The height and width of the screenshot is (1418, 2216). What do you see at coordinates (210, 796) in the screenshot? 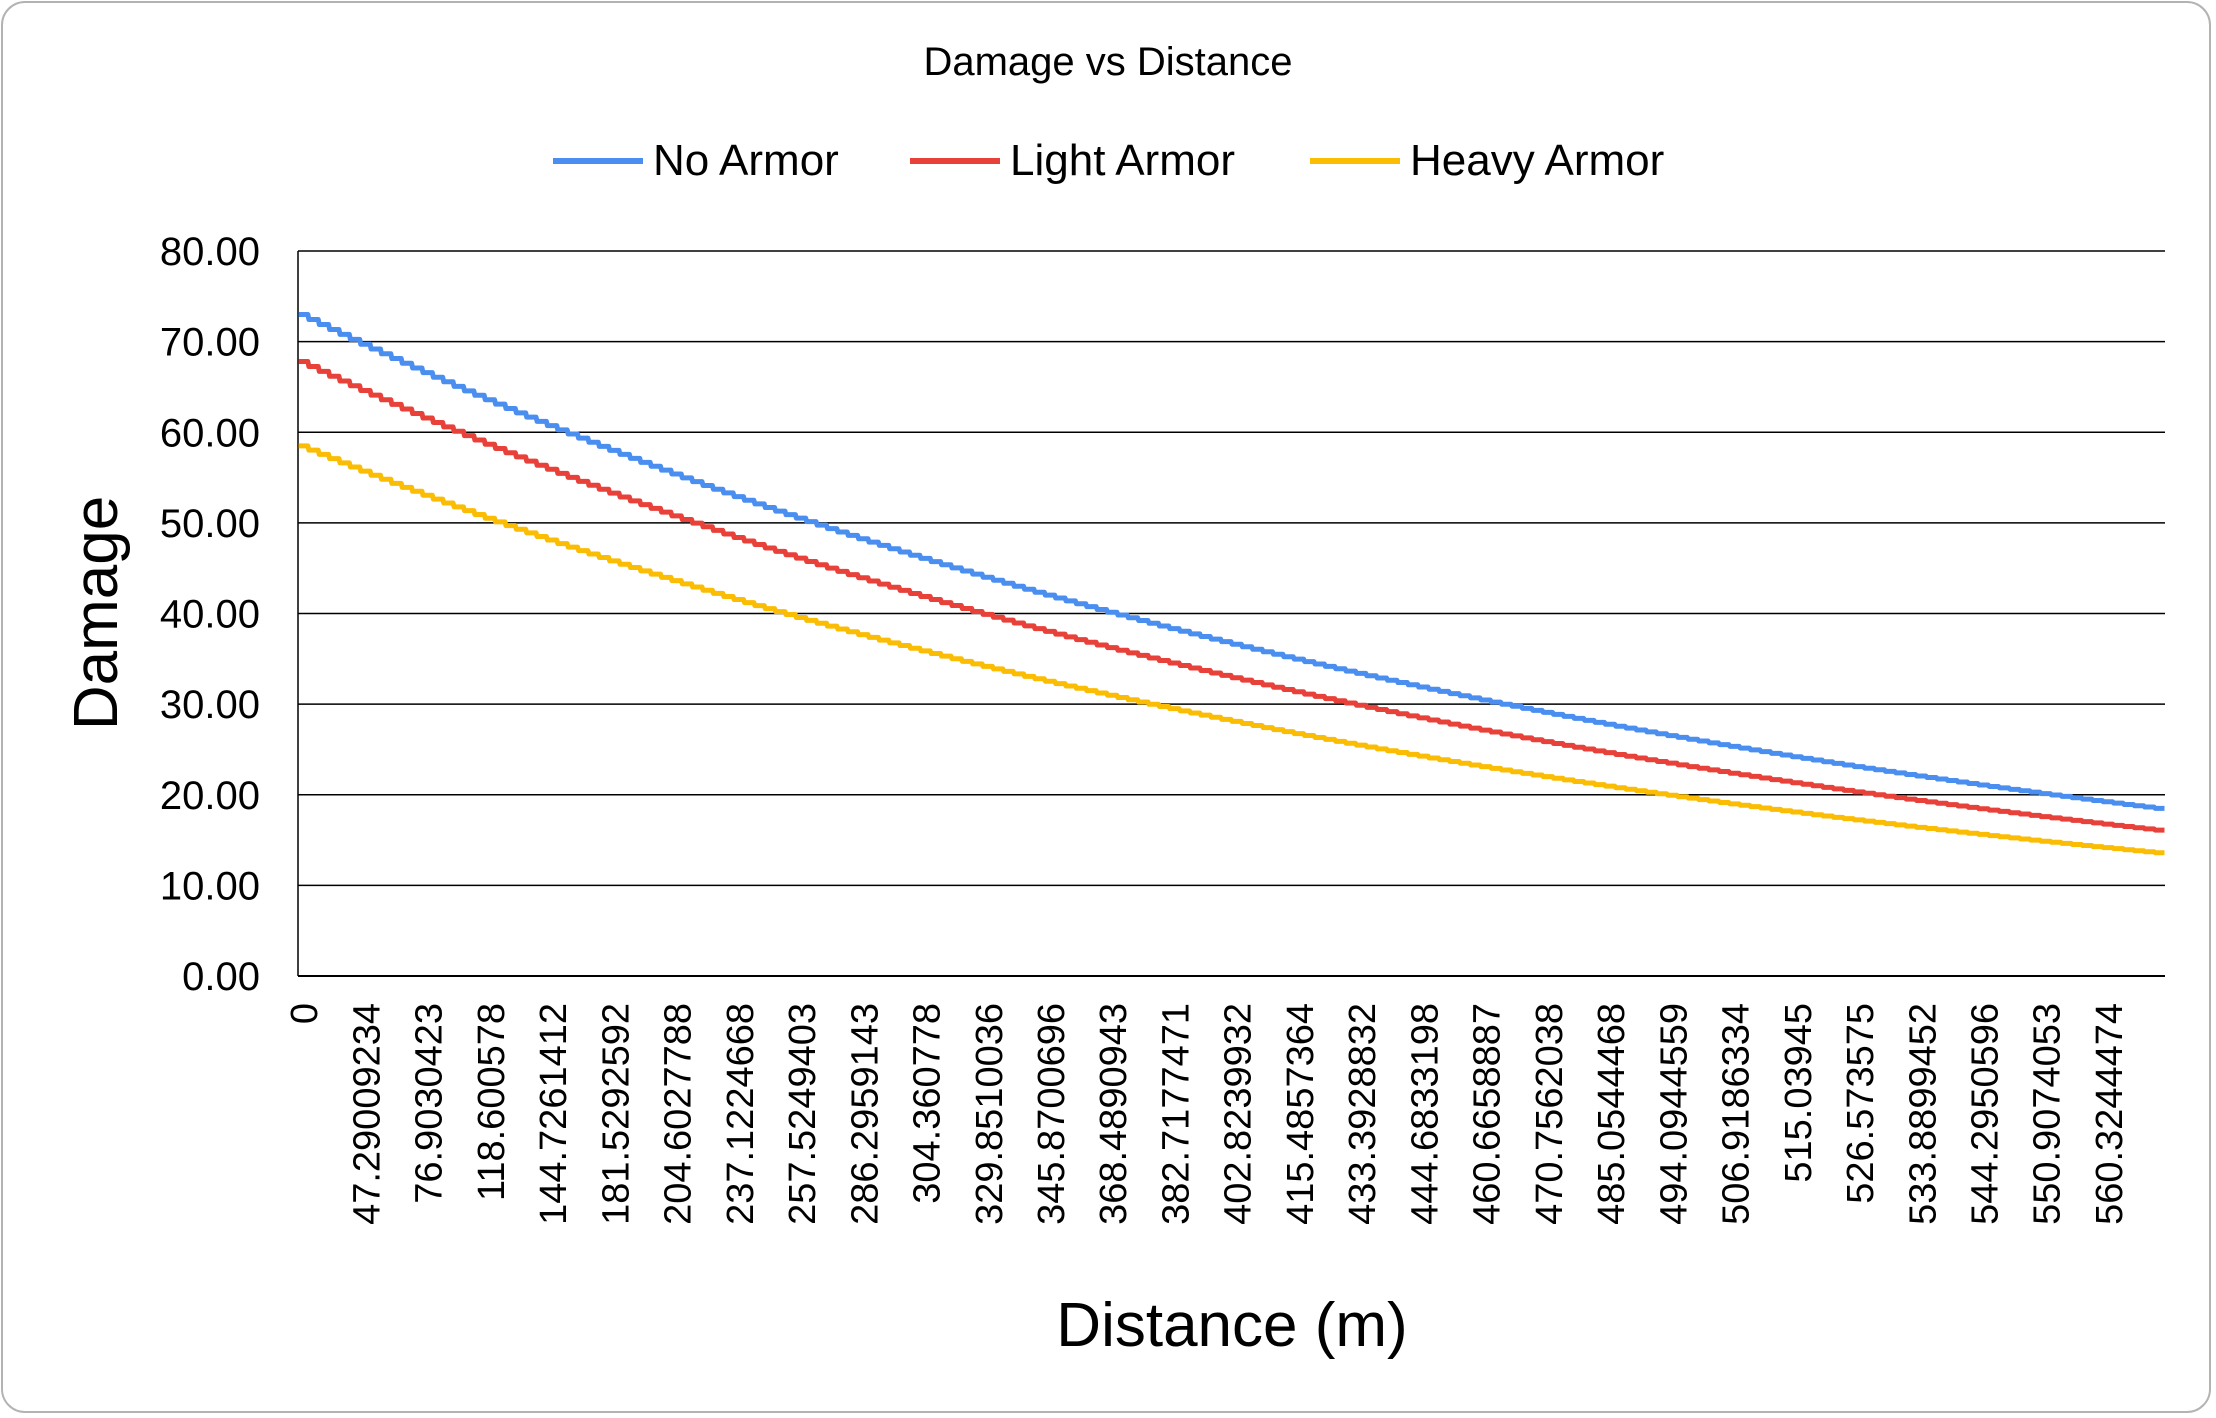
I see `y-tick-label: 20.00` at bounding box center [210, 796].